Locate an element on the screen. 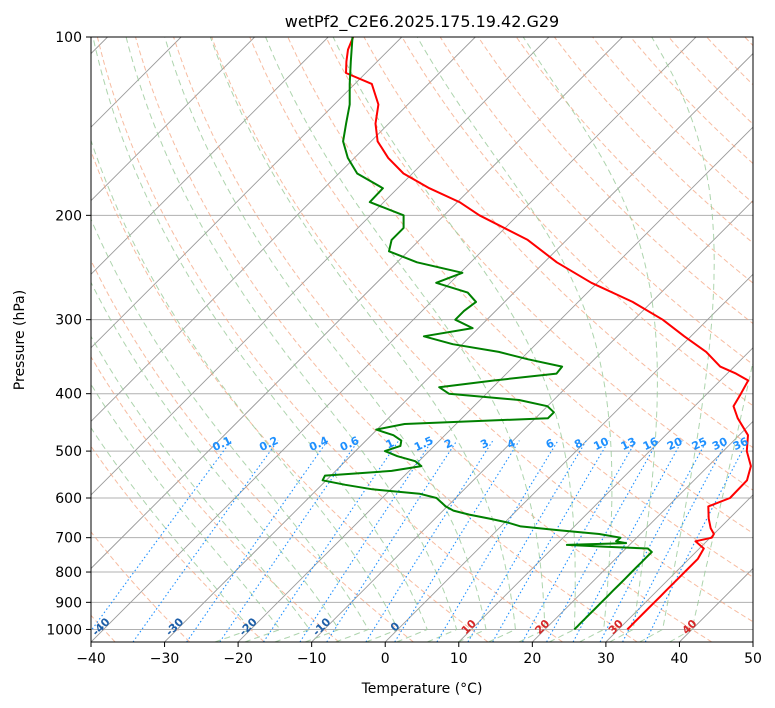 The width and height of the screenshot is (775, 708). chart-title: wetPf2_C2E6.2025.175.19.42.G29 is located at coordinates (422, 22).